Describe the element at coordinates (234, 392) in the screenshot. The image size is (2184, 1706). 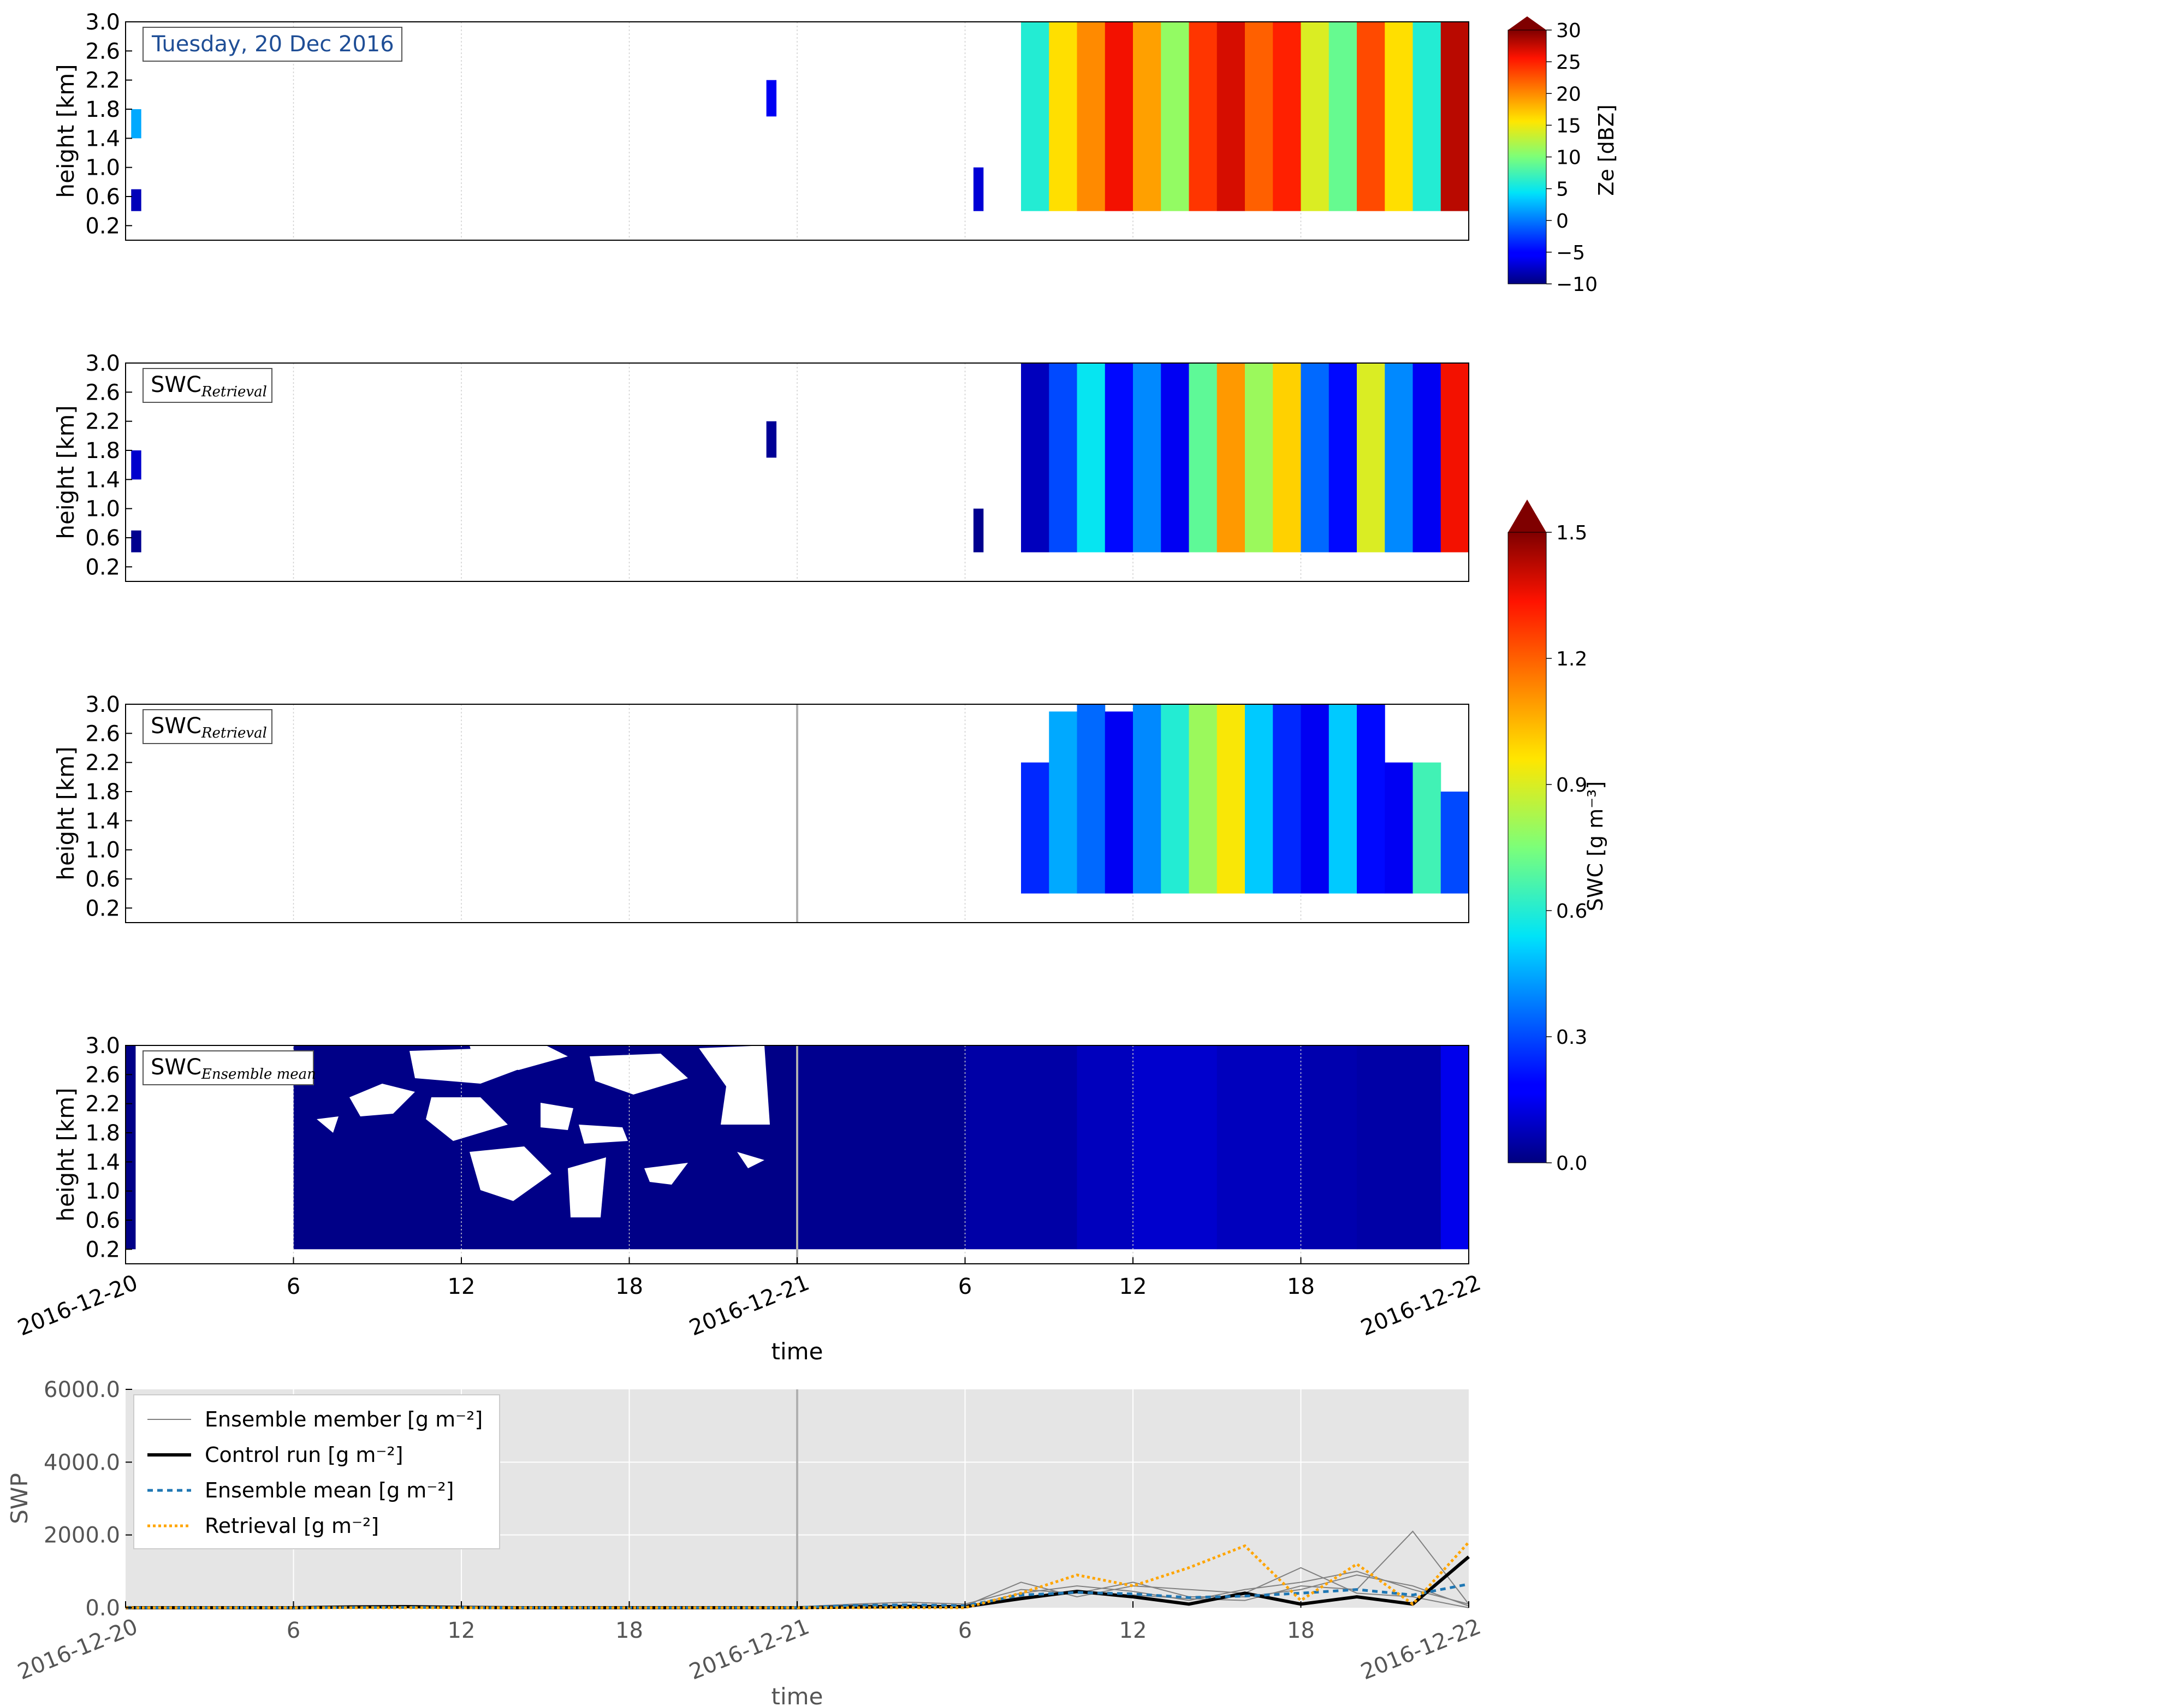
I see `swc-retrieval-label-sub: Retrieval` at that location.